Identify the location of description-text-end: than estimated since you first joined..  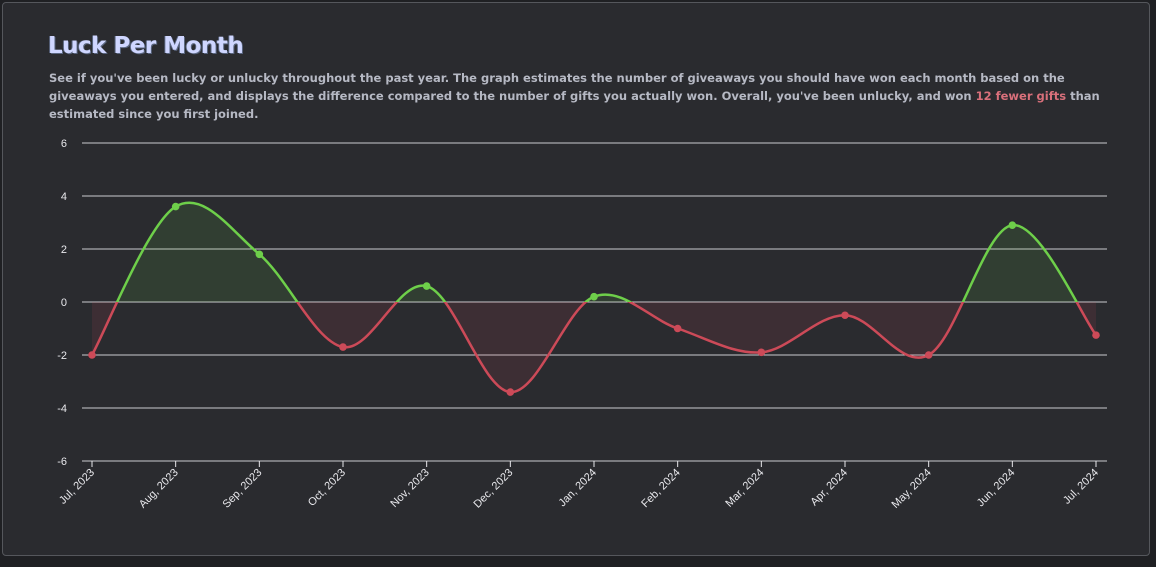
(574, 105).